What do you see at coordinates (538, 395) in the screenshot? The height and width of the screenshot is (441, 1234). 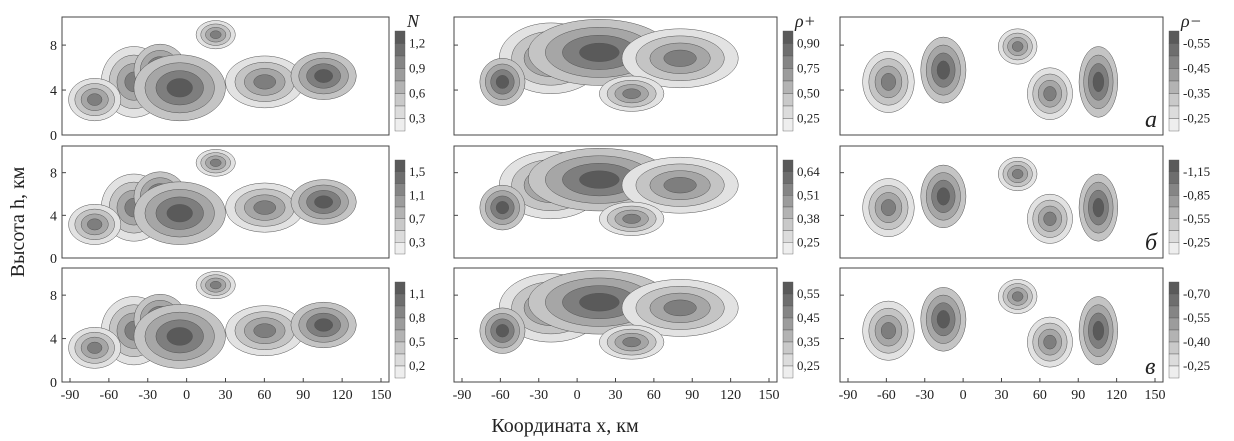 I see `x-tick-label: -30` at bounding box center [538, 395].